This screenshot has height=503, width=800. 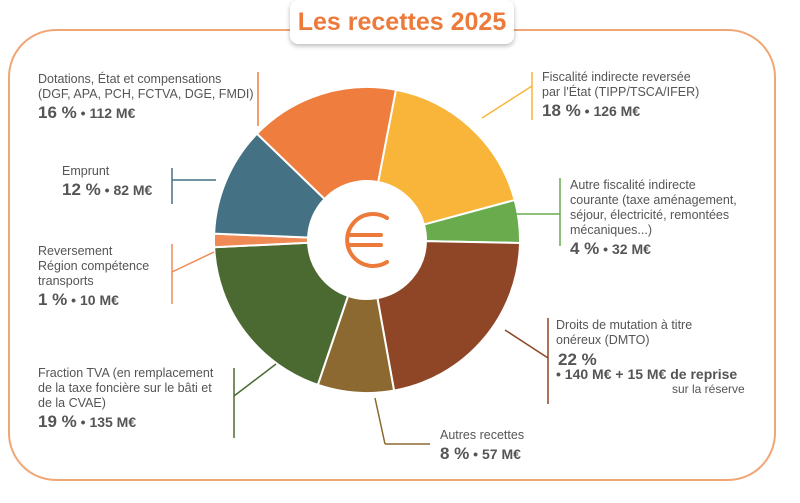 I want to click on slice-label-text: Fraction TVA (en remplacement, so click(x=126, y=373).